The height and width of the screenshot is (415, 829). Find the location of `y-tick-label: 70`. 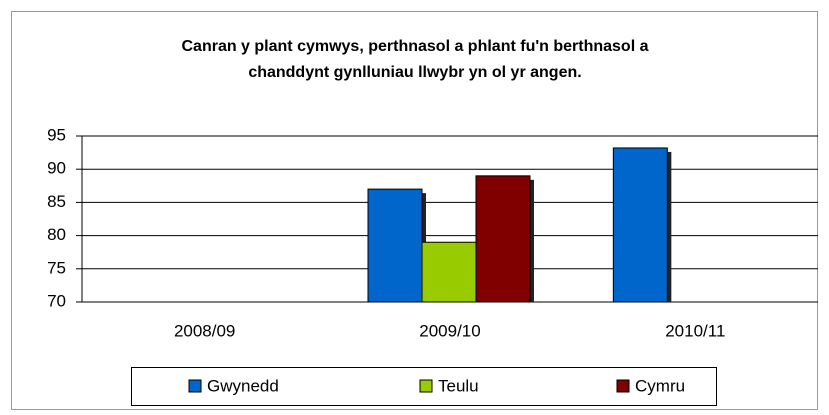

y-tick-label: 70 is located at coordinates (56, 300).